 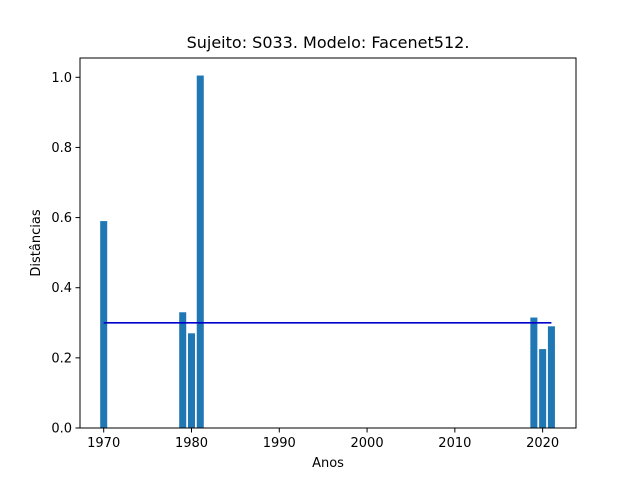 I want to click on x-tick-label-2020: 2020, so click(x=542, y=443).